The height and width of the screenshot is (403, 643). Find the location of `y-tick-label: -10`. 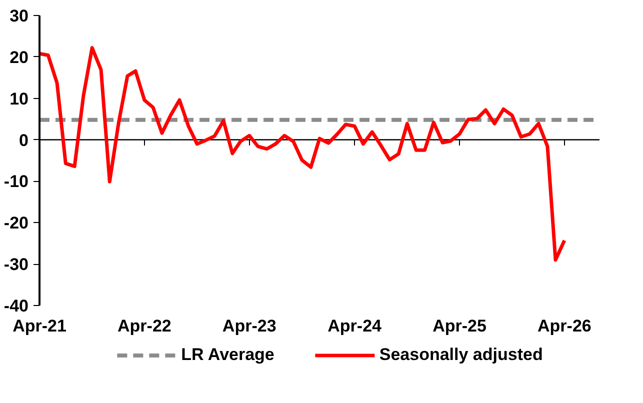

y-tick-label: -10 is located at coordinates (16, 182).